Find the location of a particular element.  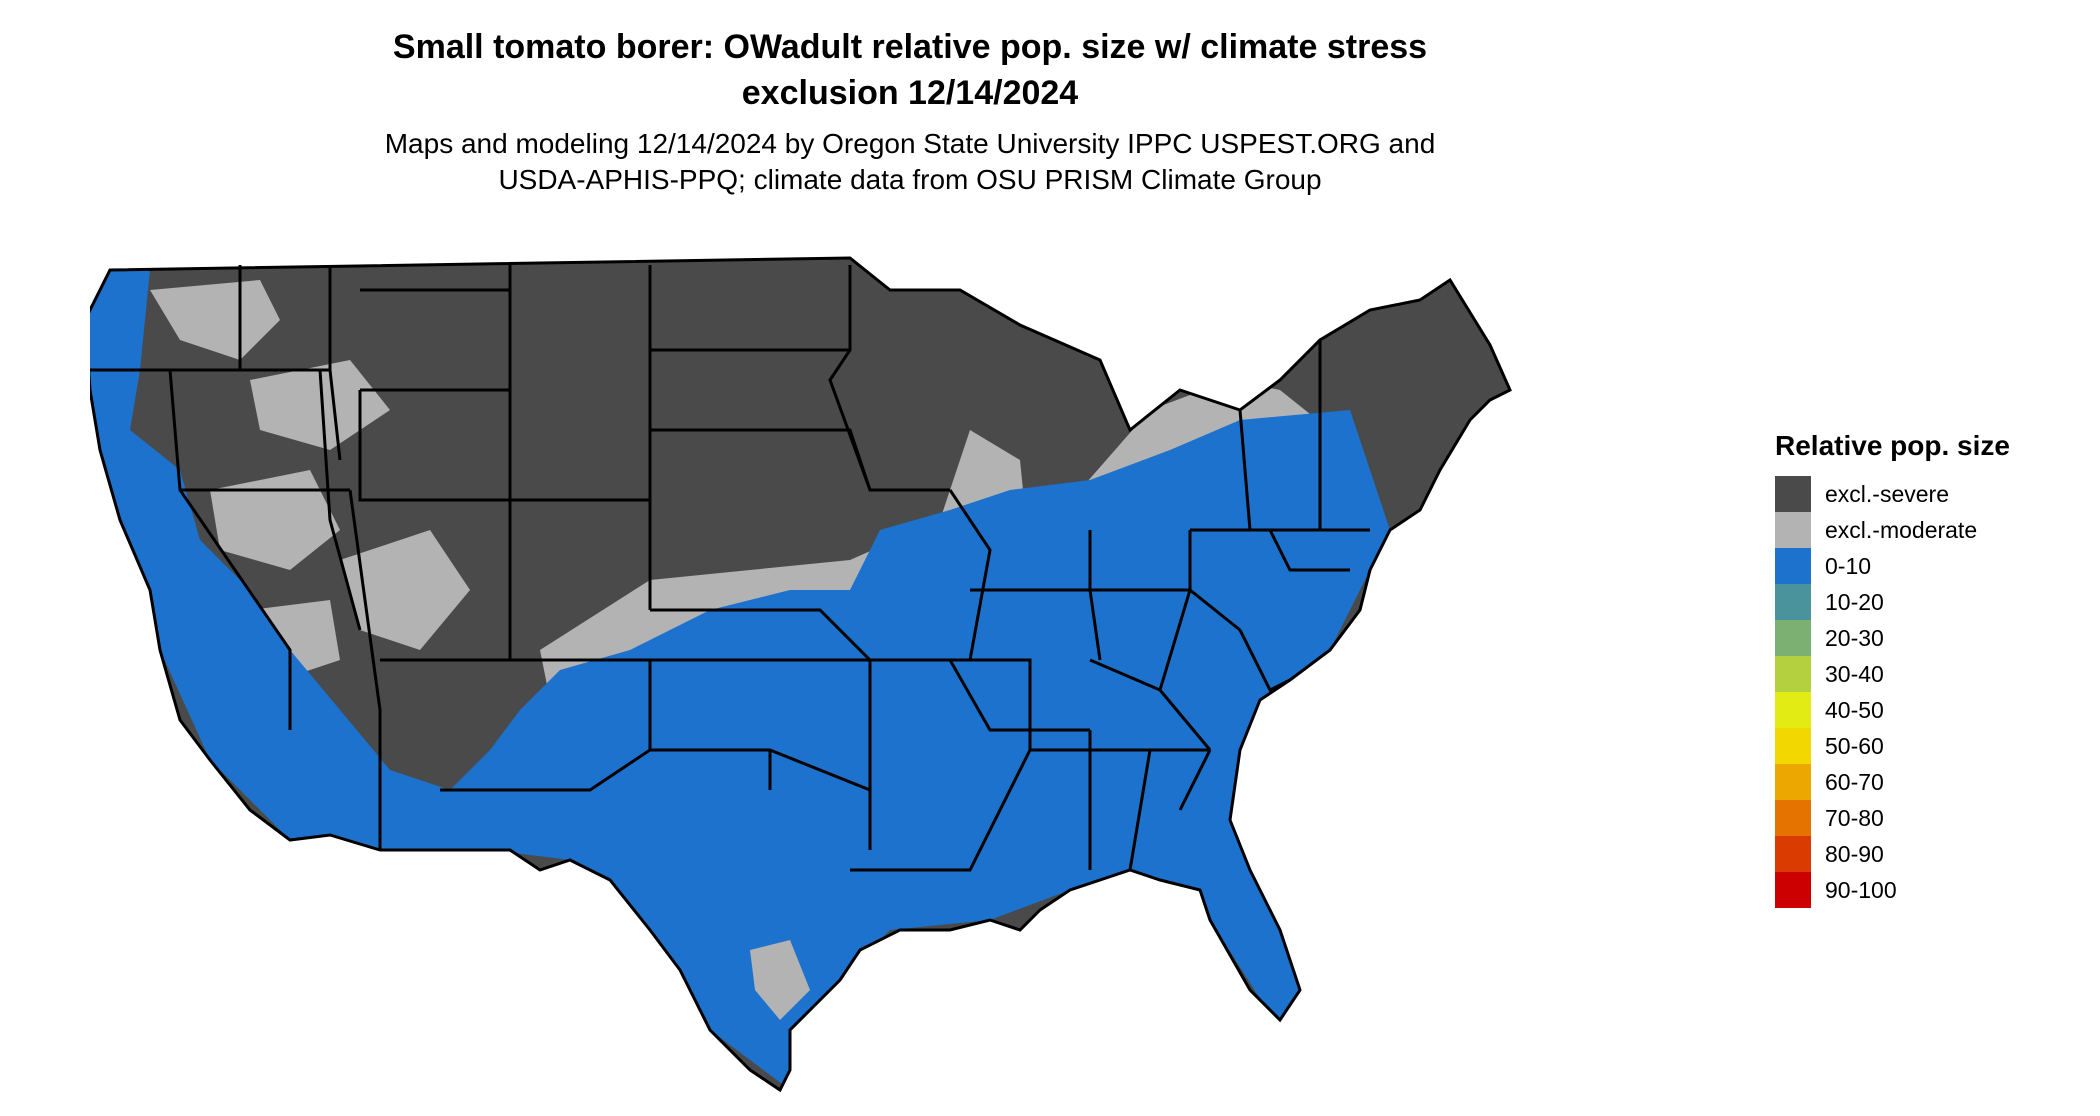

legend-label: 10-20 is located at coordinates (1854, 601).